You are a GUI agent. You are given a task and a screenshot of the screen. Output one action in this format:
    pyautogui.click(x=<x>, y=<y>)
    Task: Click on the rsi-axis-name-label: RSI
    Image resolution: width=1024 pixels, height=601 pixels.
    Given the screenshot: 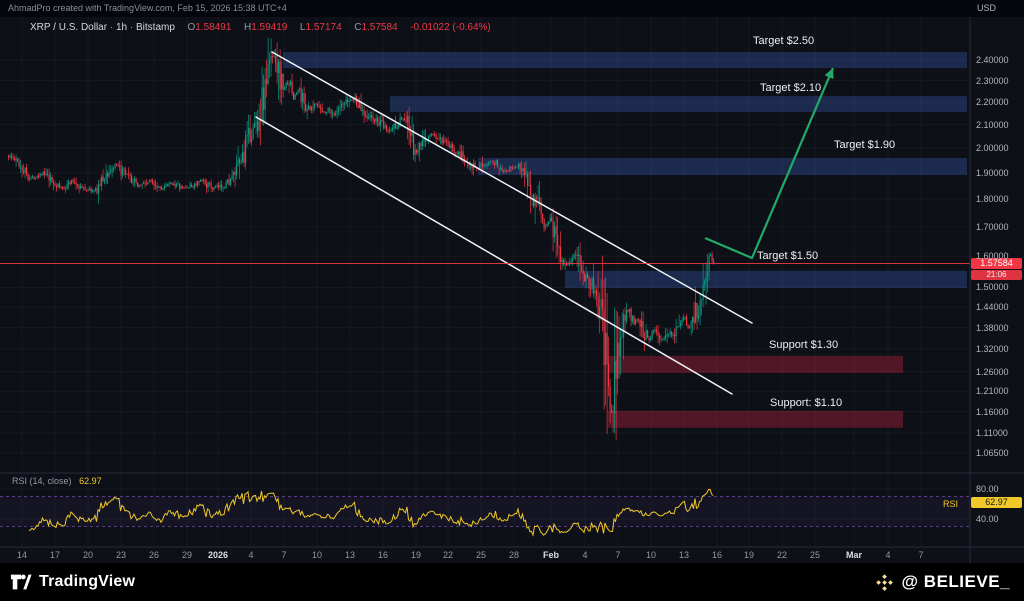 What is the action you would take?
    pyautogui.click(x=951, y=504)
    